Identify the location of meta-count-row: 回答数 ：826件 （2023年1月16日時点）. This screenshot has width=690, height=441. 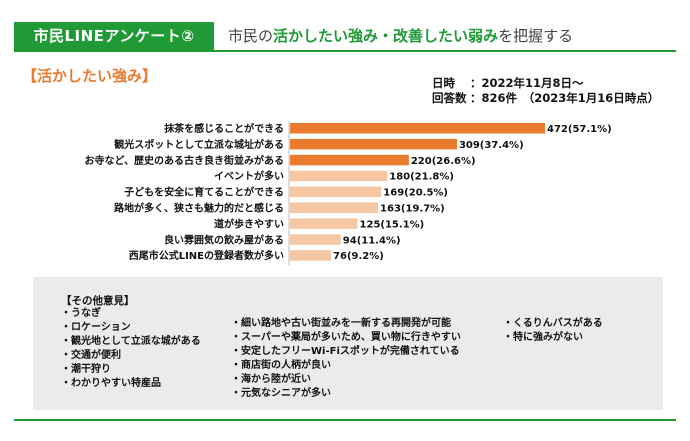
(545, 98).